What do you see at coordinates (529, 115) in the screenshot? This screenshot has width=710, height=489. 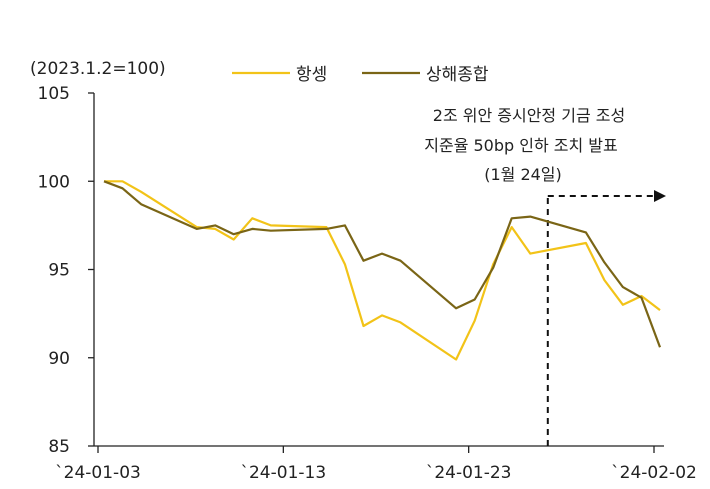 I see `annotation-line-1: 2조 위안 증시안정 기금 조성` at bounding box center [529, 115].